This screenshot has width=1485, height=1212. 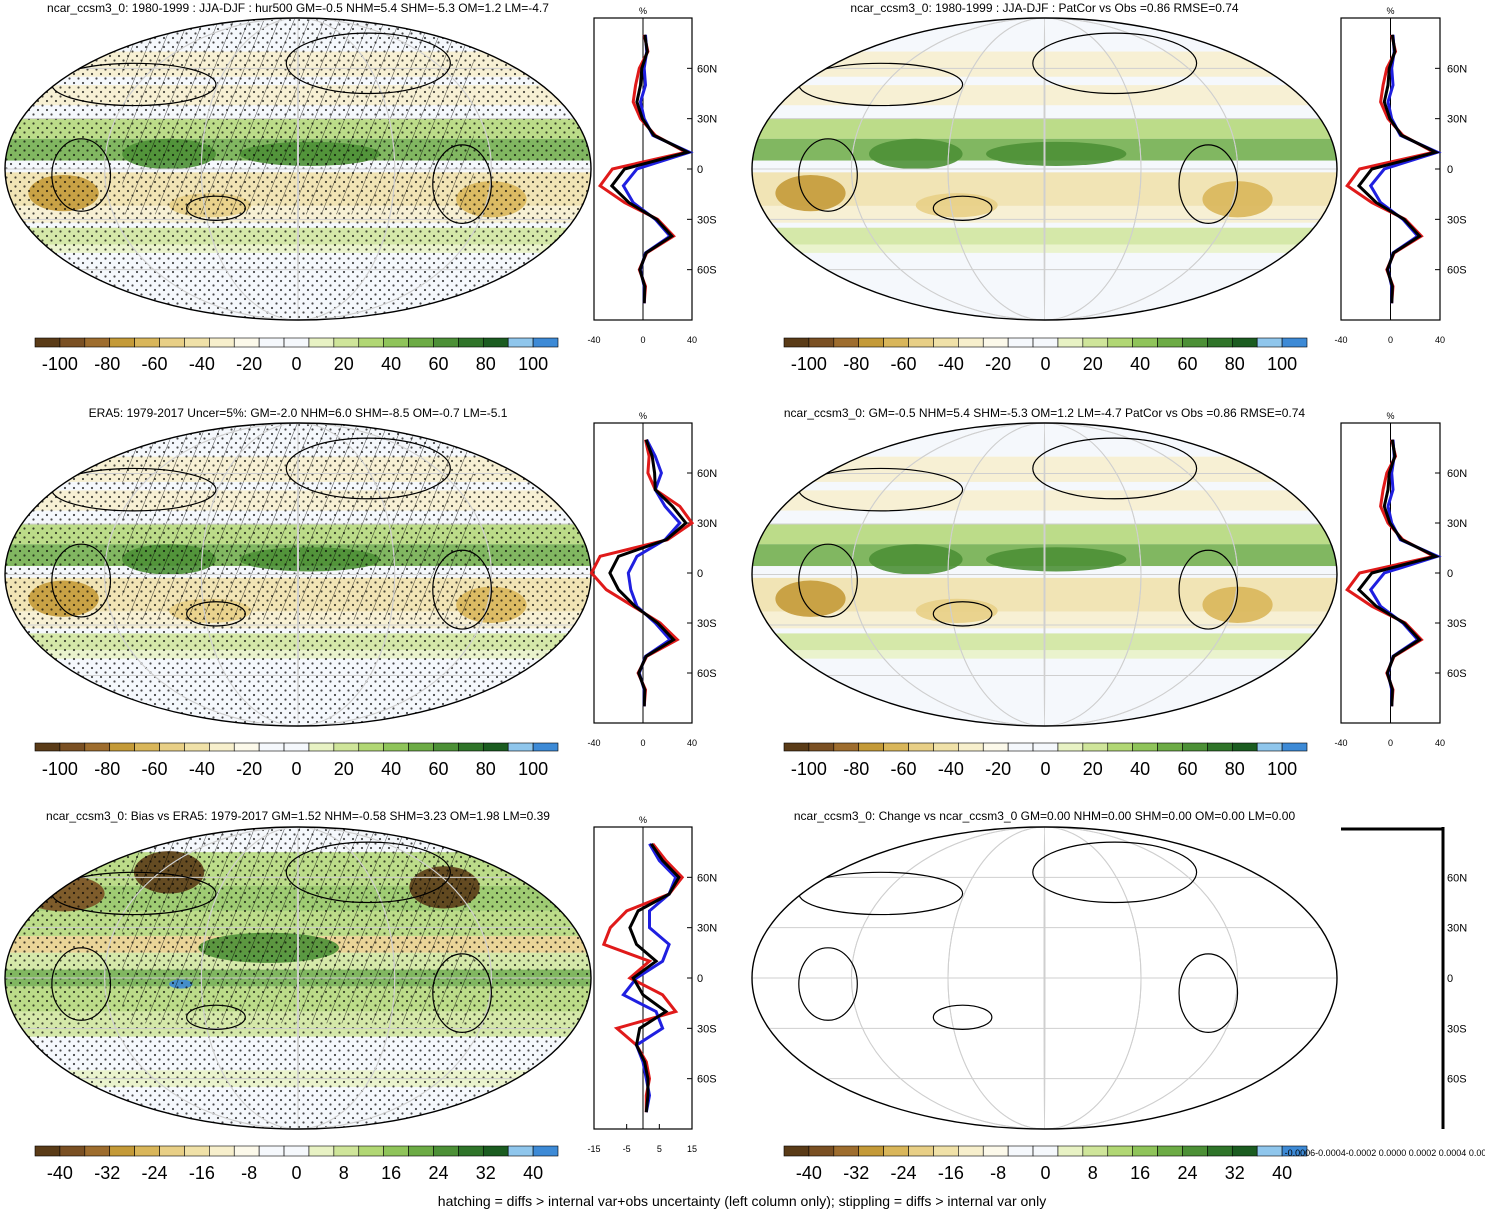 I want to click on colorbar-label: 60, so click(x=438, y=364).